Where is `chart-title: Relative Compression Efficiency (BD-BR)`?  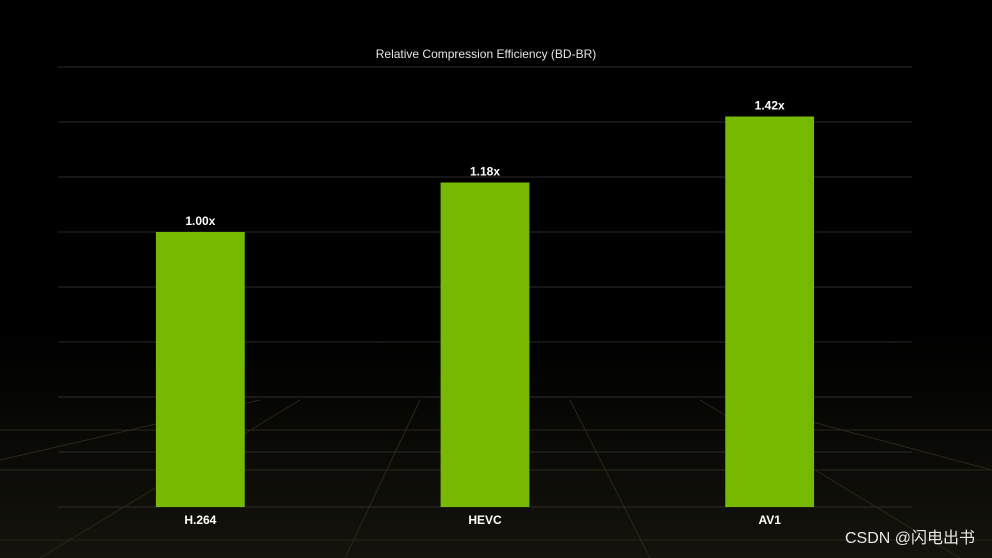
chart-title: Relative Compression Efficiency (BD-BR) is located at coordinates (486, 54).